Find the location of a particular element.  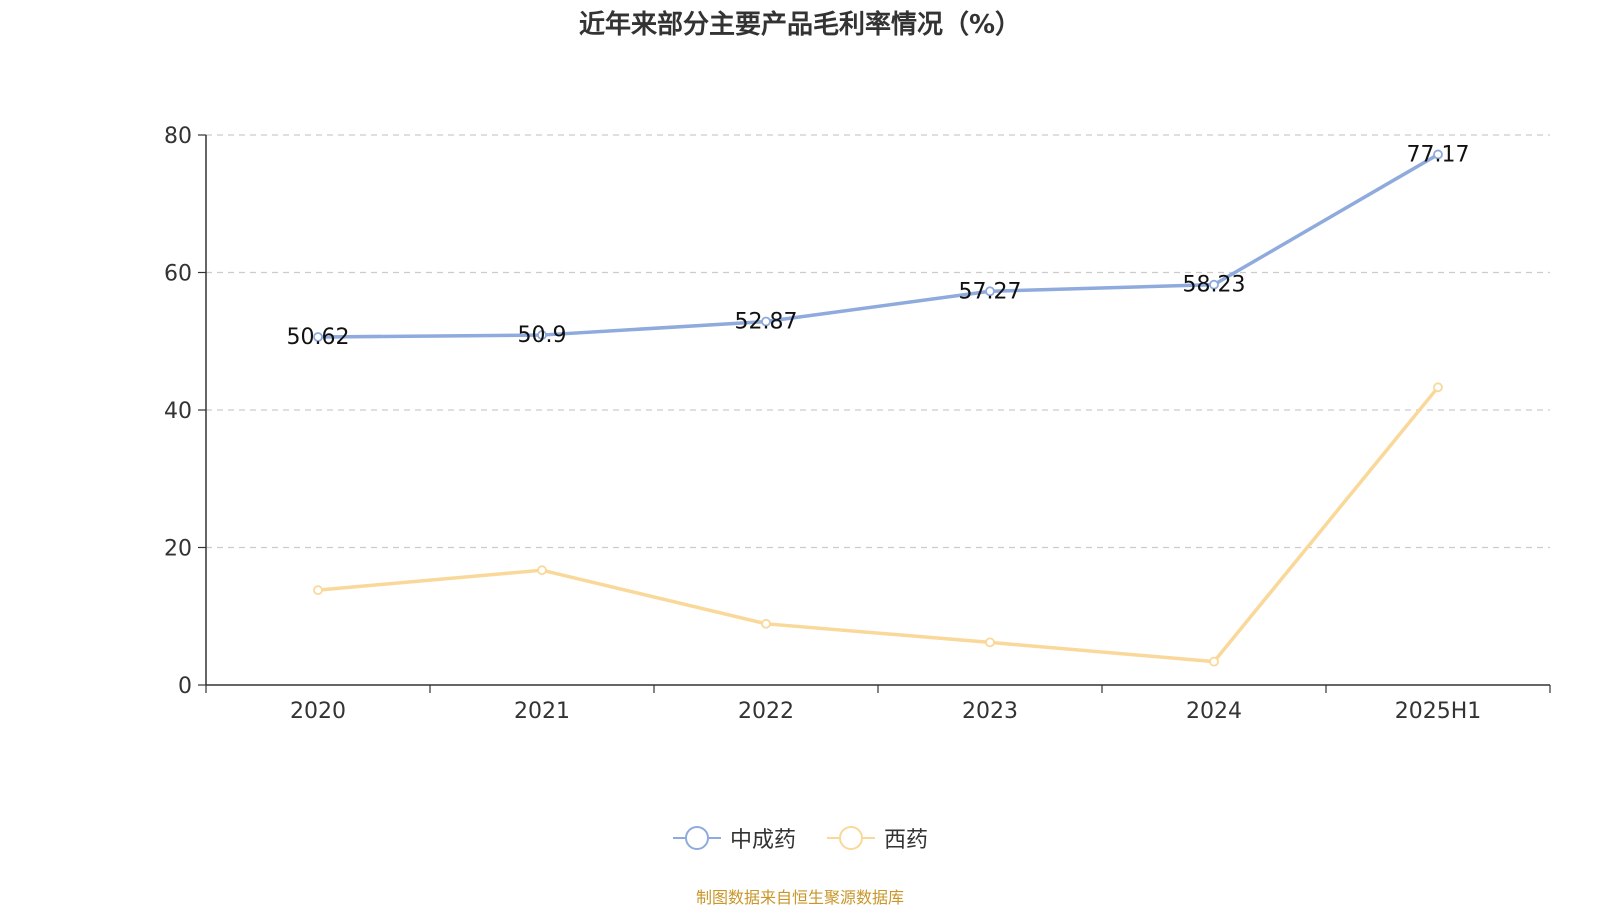

chart-title: 近年来部分主要产品毛利率情况（%） is located at coordinates (800, 25).